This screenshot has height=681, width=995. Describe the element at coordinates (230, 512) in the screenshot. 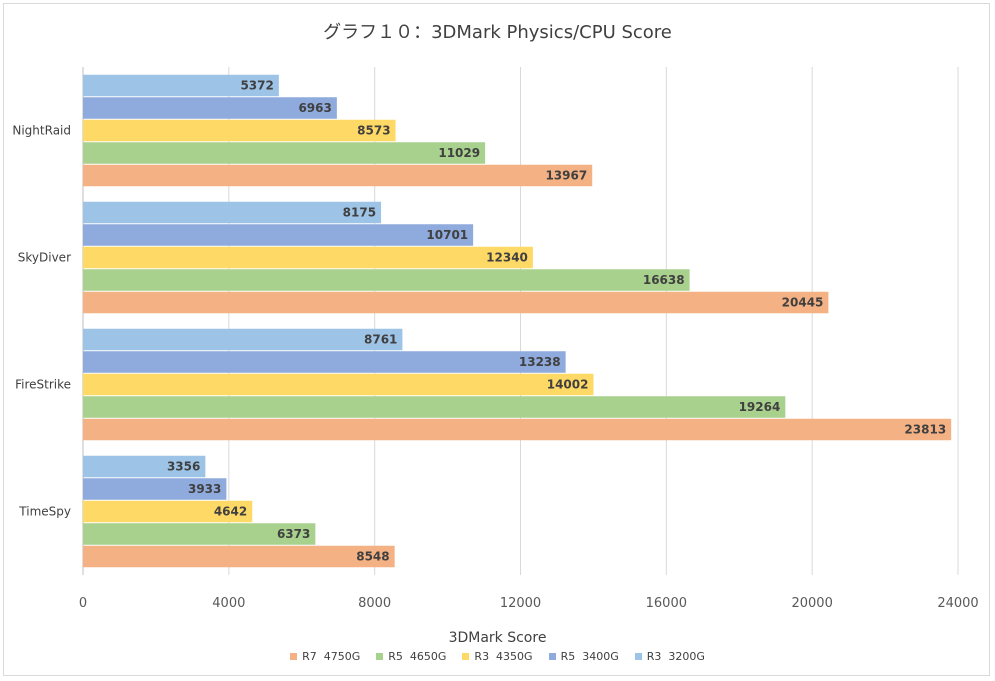

I see `data-label: 4642` at that location.